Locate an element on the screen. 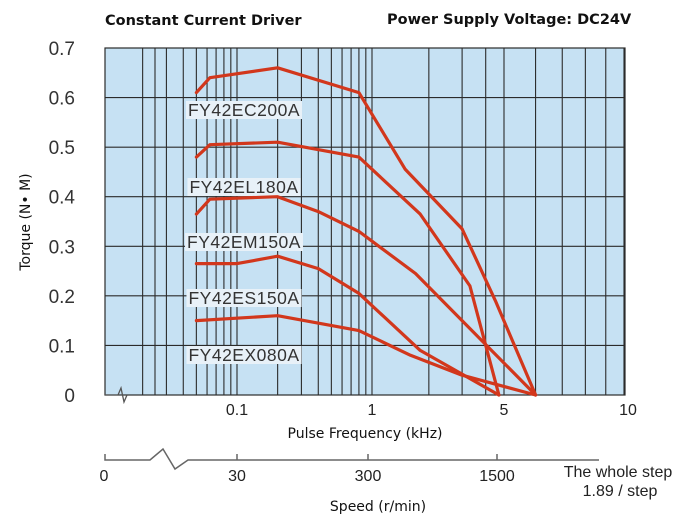 The width and height of the screenshot is (692, 523). series-label: FY42EM150A is located at coordinates (244, 242).